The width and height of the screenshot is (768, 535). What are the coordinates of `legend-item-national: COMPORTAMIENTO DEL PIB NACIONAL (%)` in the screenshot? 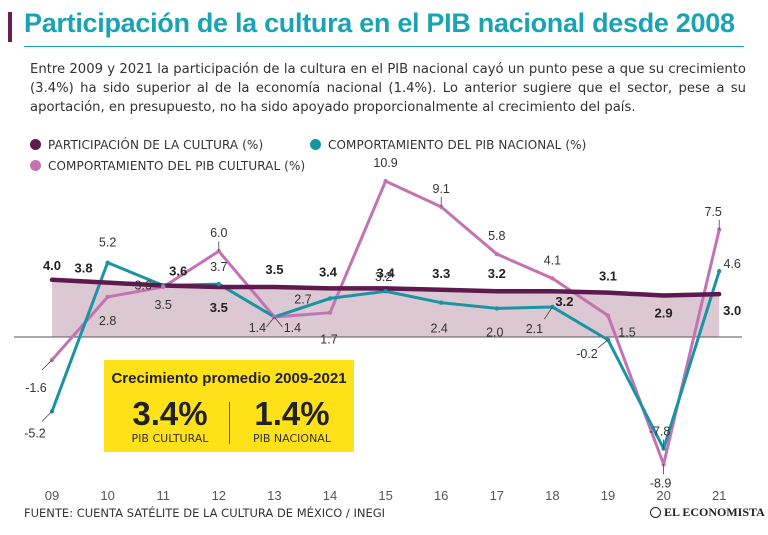 It's located at (448, 145).